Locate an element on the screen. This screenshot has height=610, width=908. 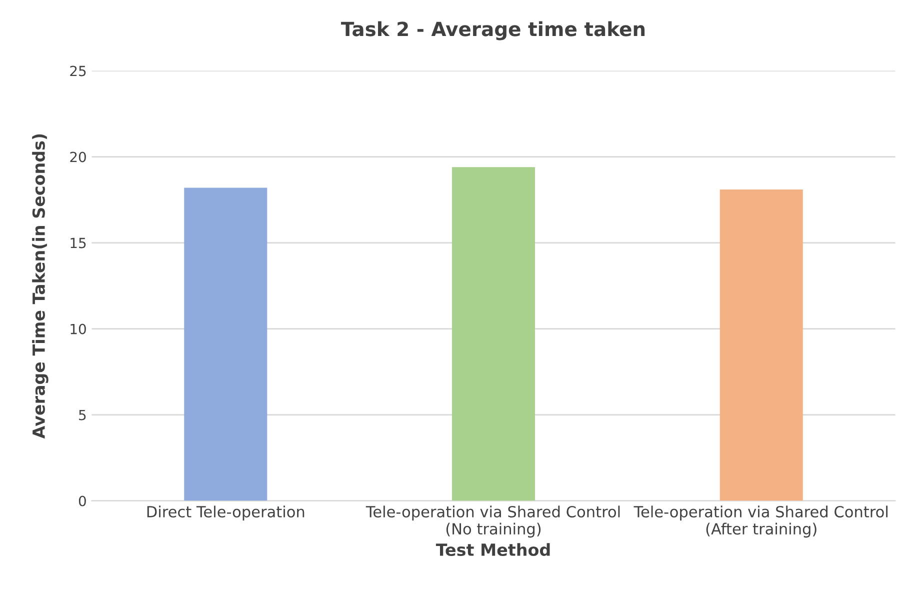
x-tick-label: Tele-operation via Shared Control (After training) is located at coordinates (761, 522).